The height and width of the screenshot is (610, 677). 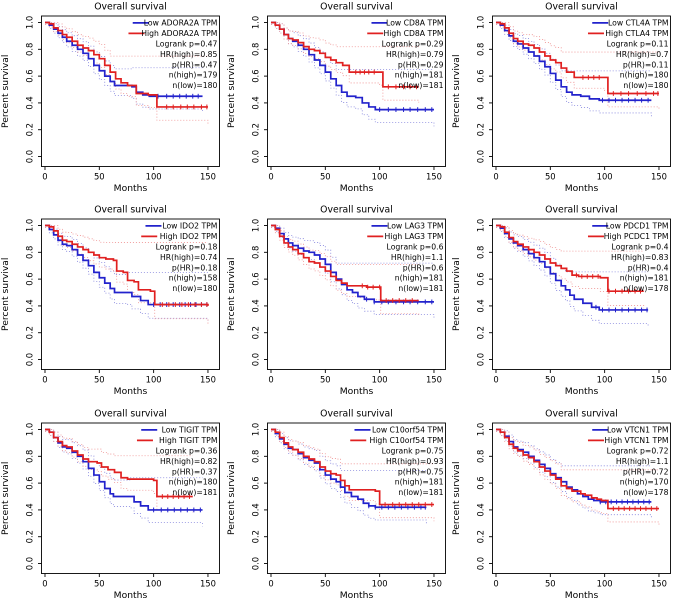 What do you see at coordinates (637, 440) in the screenshot?
I see `high-legend-label: High VTCN1 TPM` at bounding box center [637, 440].